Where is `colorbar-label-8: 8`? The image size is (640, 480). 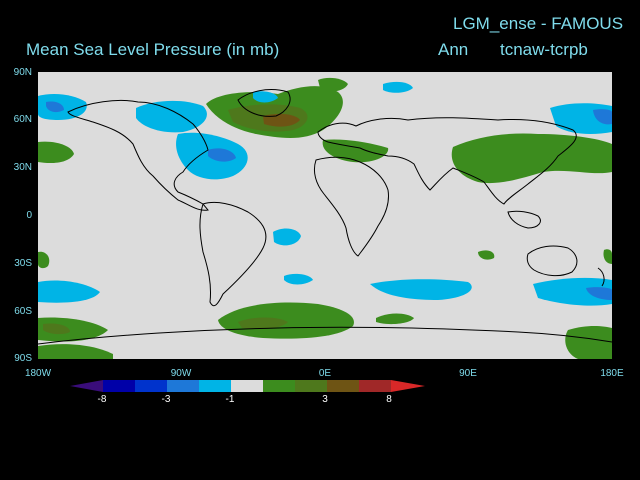
colorbar-label-8: 8 is located at coordinates (389, 399).